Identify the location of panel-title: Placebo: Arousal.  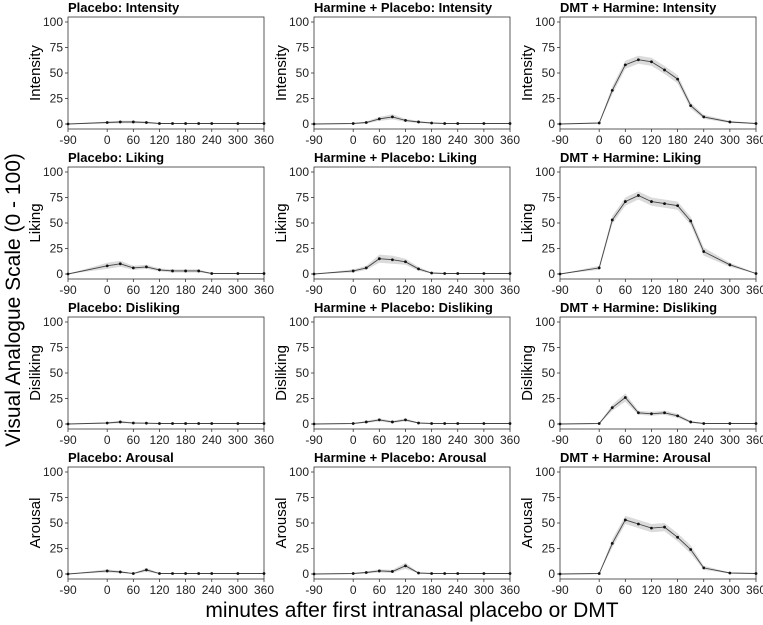
(121, 457).